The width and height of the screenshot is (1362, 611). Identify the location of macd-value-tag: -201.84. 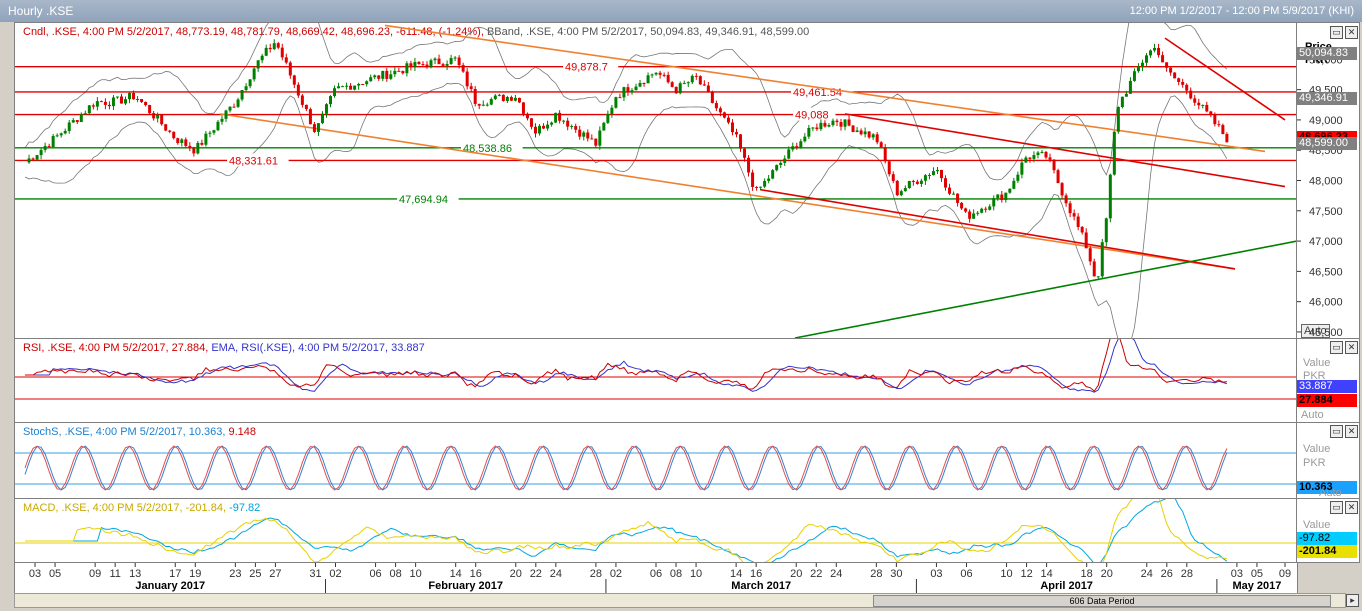
(1327, 551).